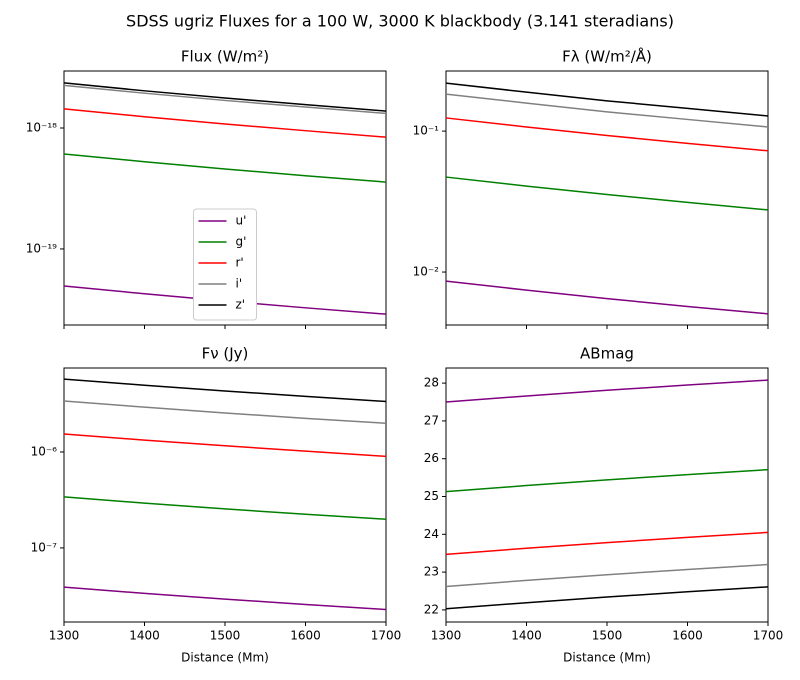 This screenshot has width=800, height=680. I want to click on y-tick-label: 10⁻¹, so click(426, 131).